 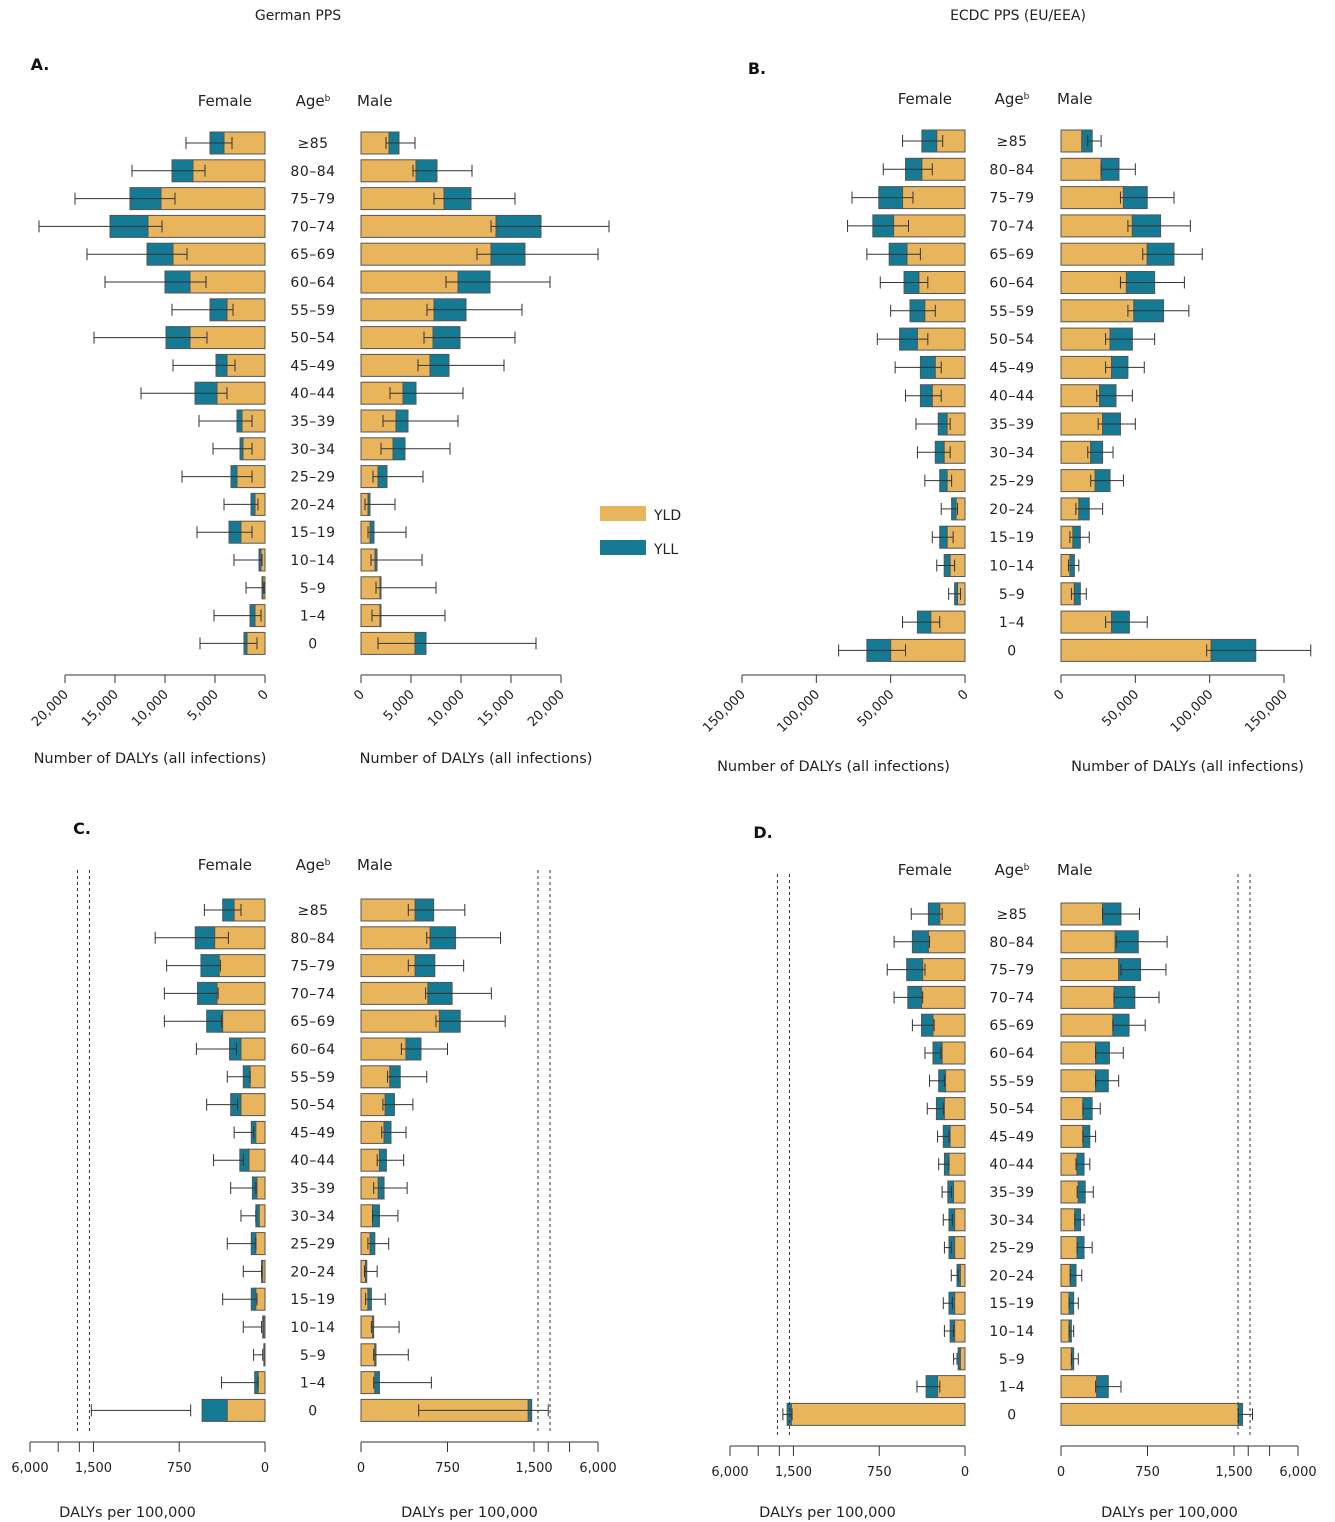 What do you see at coordinates (399, 705) in the screenshot?
I see `male-tick-label: 5,000` at bounding box center [399, 705].